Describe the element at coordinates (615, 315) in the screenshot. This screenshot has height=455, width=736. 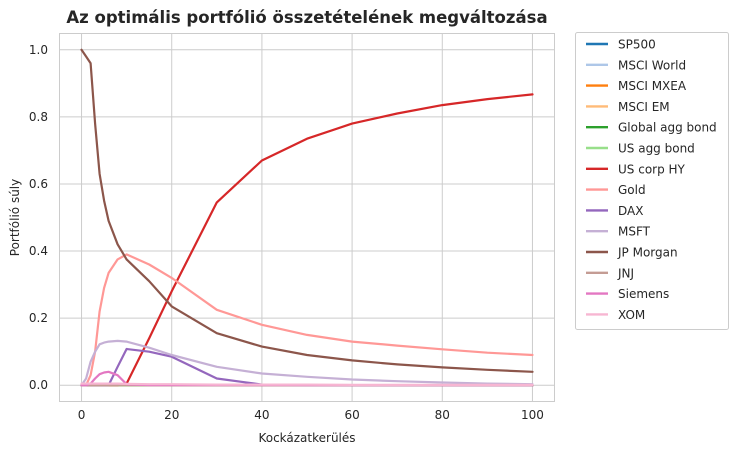
I see `legend-item-xom: XOM` at that location.